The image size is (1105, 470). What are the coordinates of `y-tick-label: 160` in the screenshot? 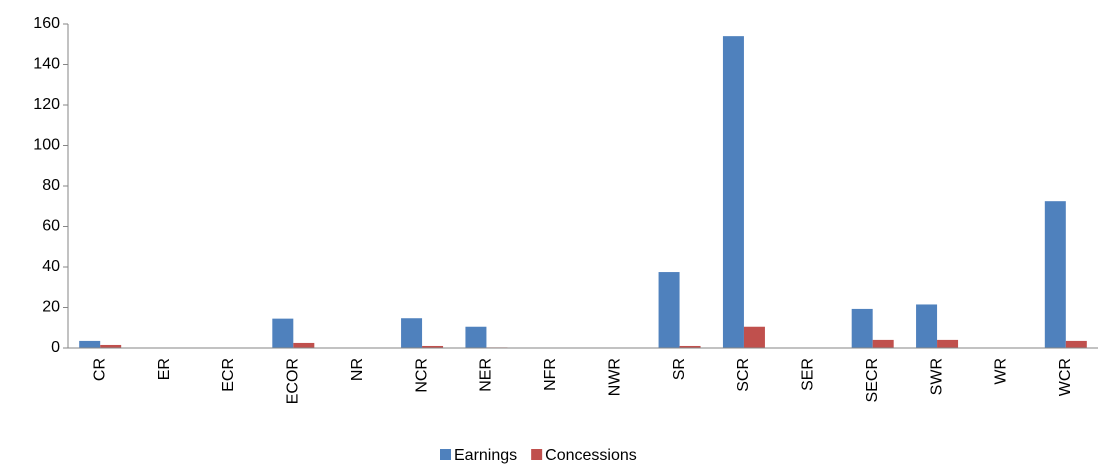 It's located at (46, 23).